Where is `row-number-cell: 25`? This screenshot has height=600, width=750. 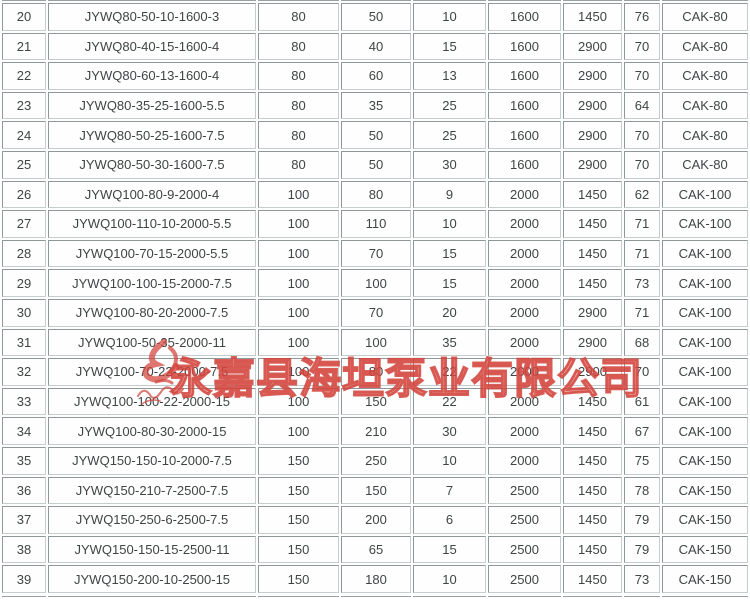 row-number-cell: 25 is located at coordinates (24, 164).